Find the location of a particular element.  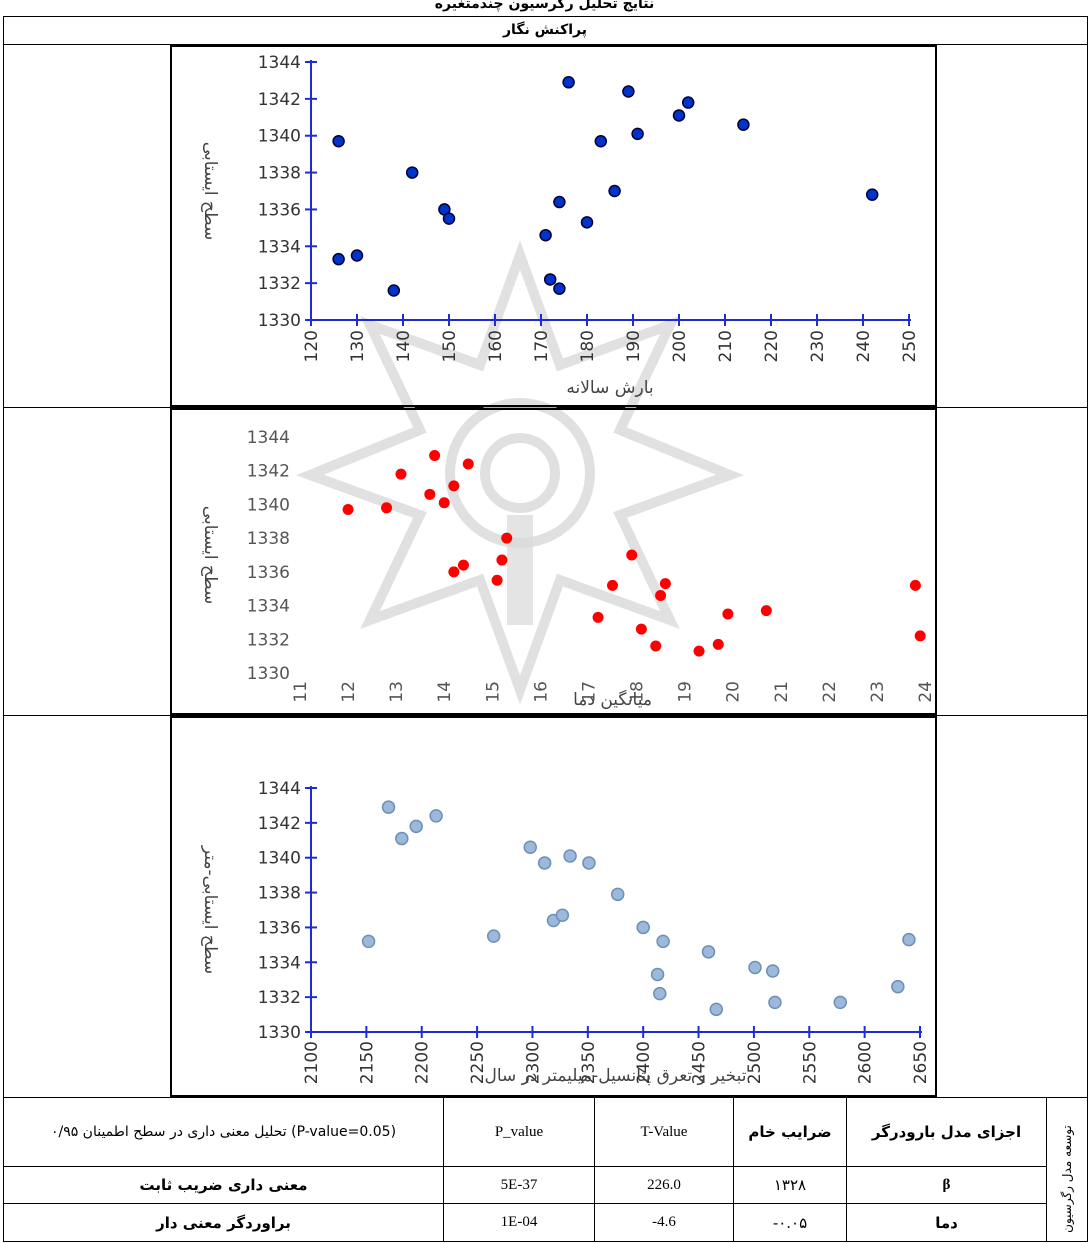

x-tick-label: 20 is located at coordinates (734, 692).